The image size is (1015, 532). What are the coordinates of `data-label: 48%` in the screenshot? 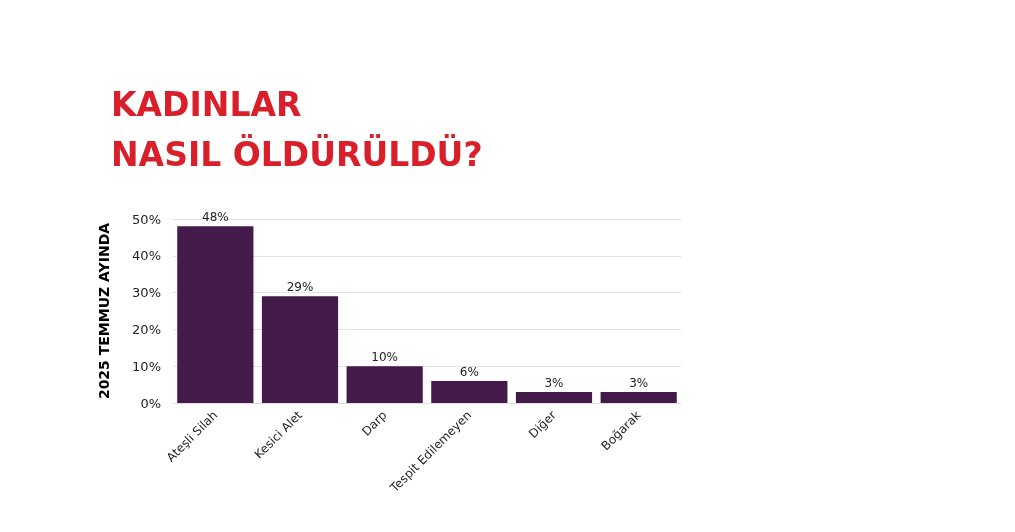 It's located at (215, 217).